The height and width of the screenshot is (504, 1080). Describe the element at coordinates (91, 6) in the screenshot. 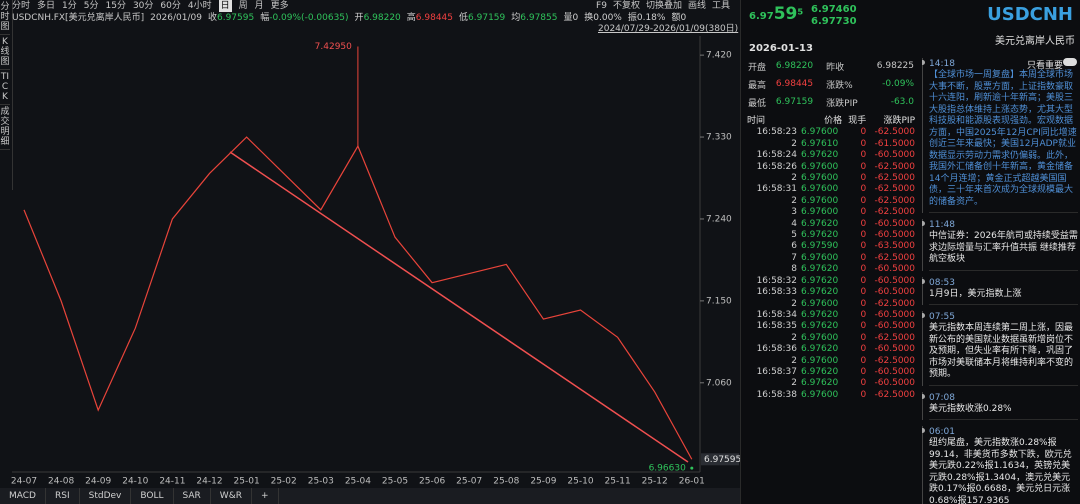

I see `period-tab: 5分` at that location.